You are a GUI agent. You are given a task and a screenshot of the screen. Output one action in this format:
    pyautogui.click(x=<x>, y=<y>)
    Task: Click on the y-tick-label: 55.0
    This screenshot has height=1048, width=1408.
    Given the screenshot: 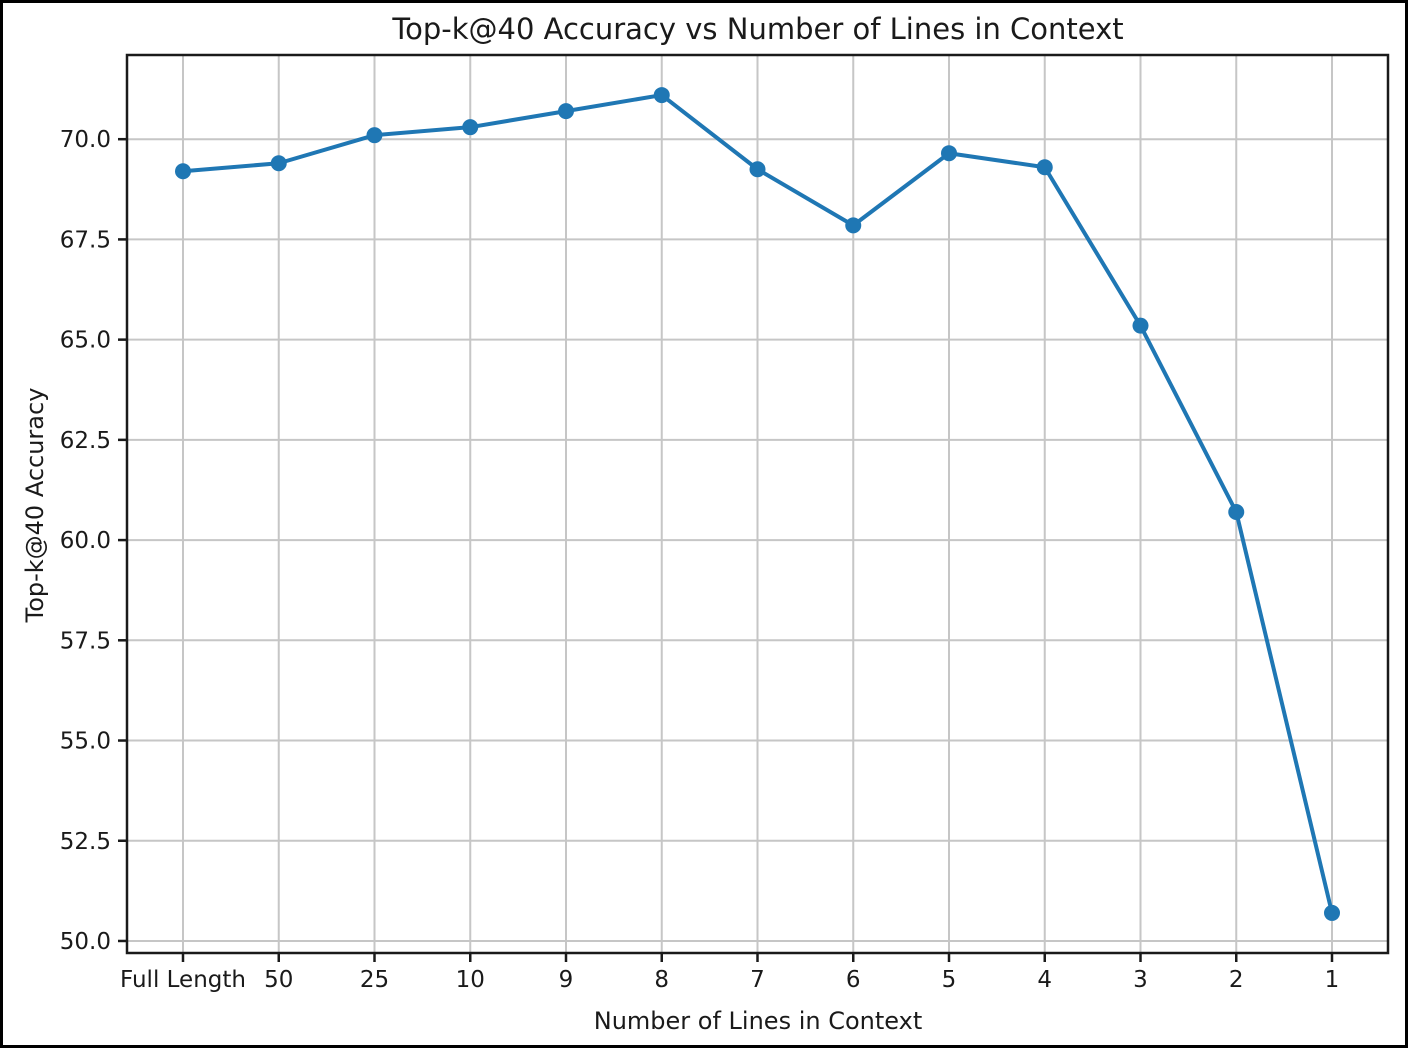 What is the action you would take?
    pyautogui.click(x=85, y=742)
    